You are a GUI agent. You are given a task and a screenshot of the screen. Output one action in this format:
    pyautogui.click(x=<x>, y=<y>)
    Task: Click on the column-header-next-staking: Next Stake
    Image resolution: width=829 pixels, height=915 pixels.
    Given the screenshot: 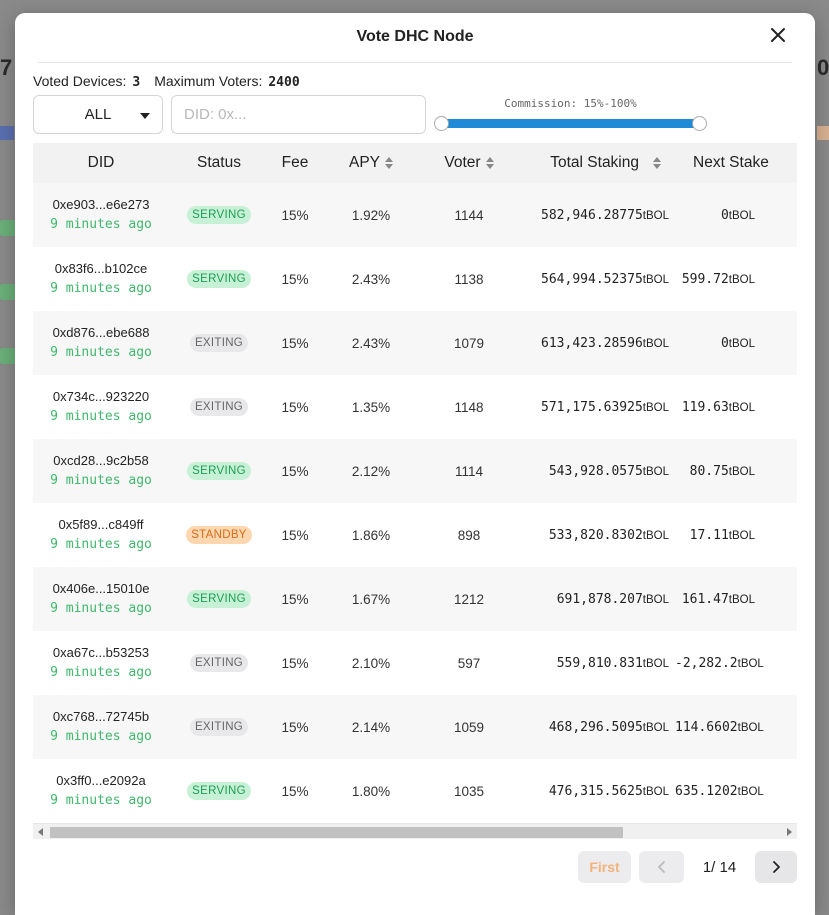 What is the action you would take?
    pyautogui.click(x=731, y=162)
    